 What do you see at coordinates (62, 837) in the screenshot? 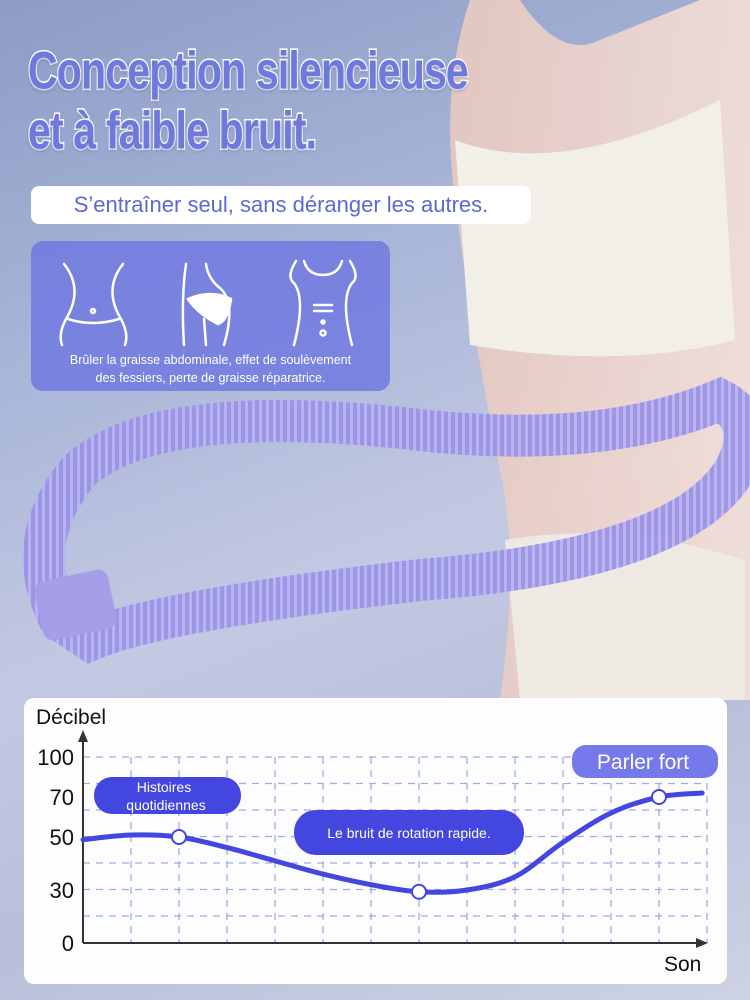
I see `y-tick-label: 50` at bounding box center [62, 837].